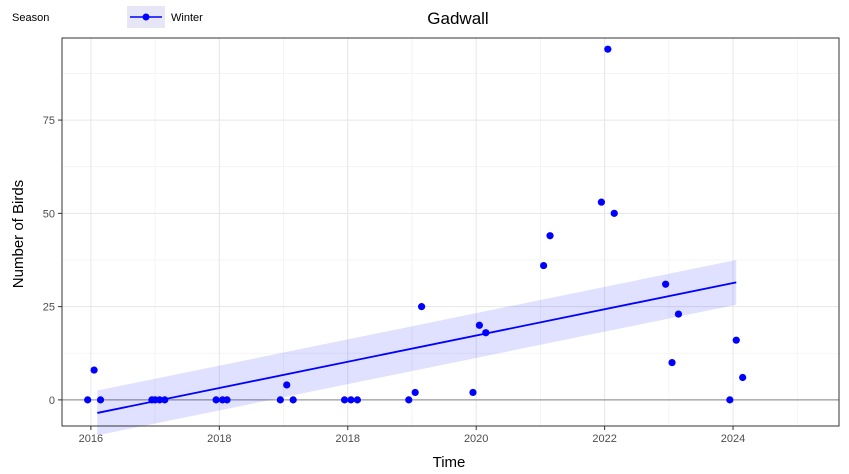 Image resolution: width=849 pixels, height=474 pixels. What do you see at coordinates (49, 308) in the screenshot?
I see `y-tick-label: 25` at bounding box center [49, 308].